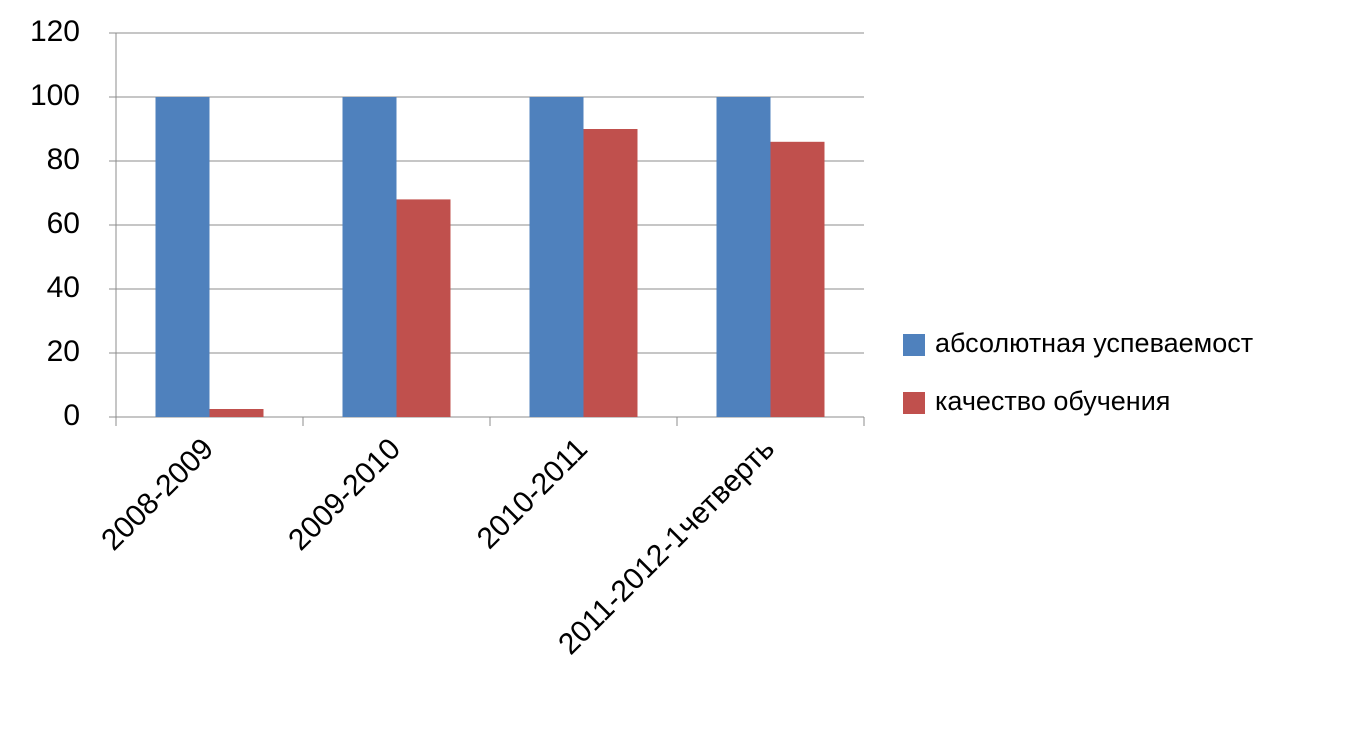  I want to click on y-tick-label: 60, so click(63, 223).